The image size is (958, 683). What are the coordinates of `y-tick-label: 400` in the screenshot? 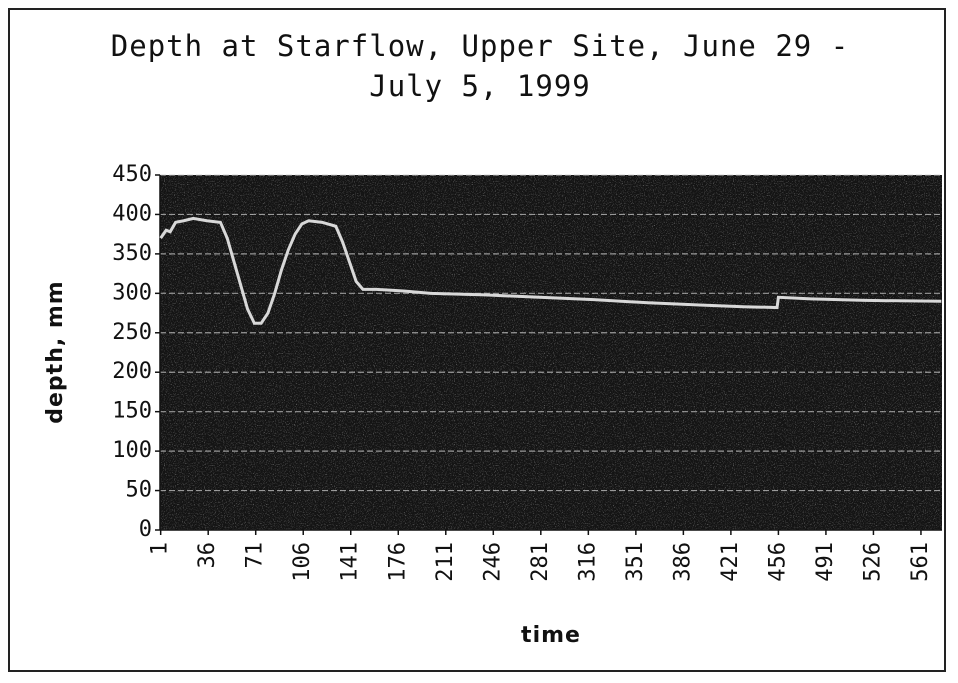 It's located at (132, 213).